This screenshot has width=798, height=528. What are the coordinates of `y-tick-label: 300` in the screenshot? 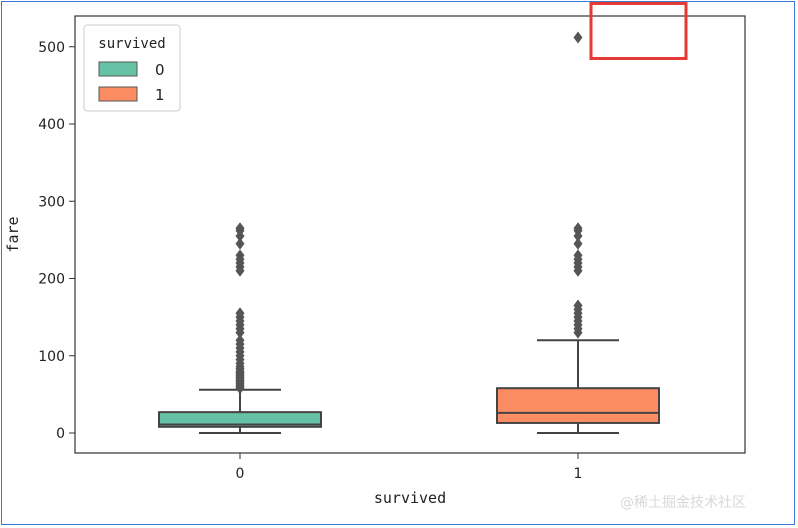 It's located at (51, 202).